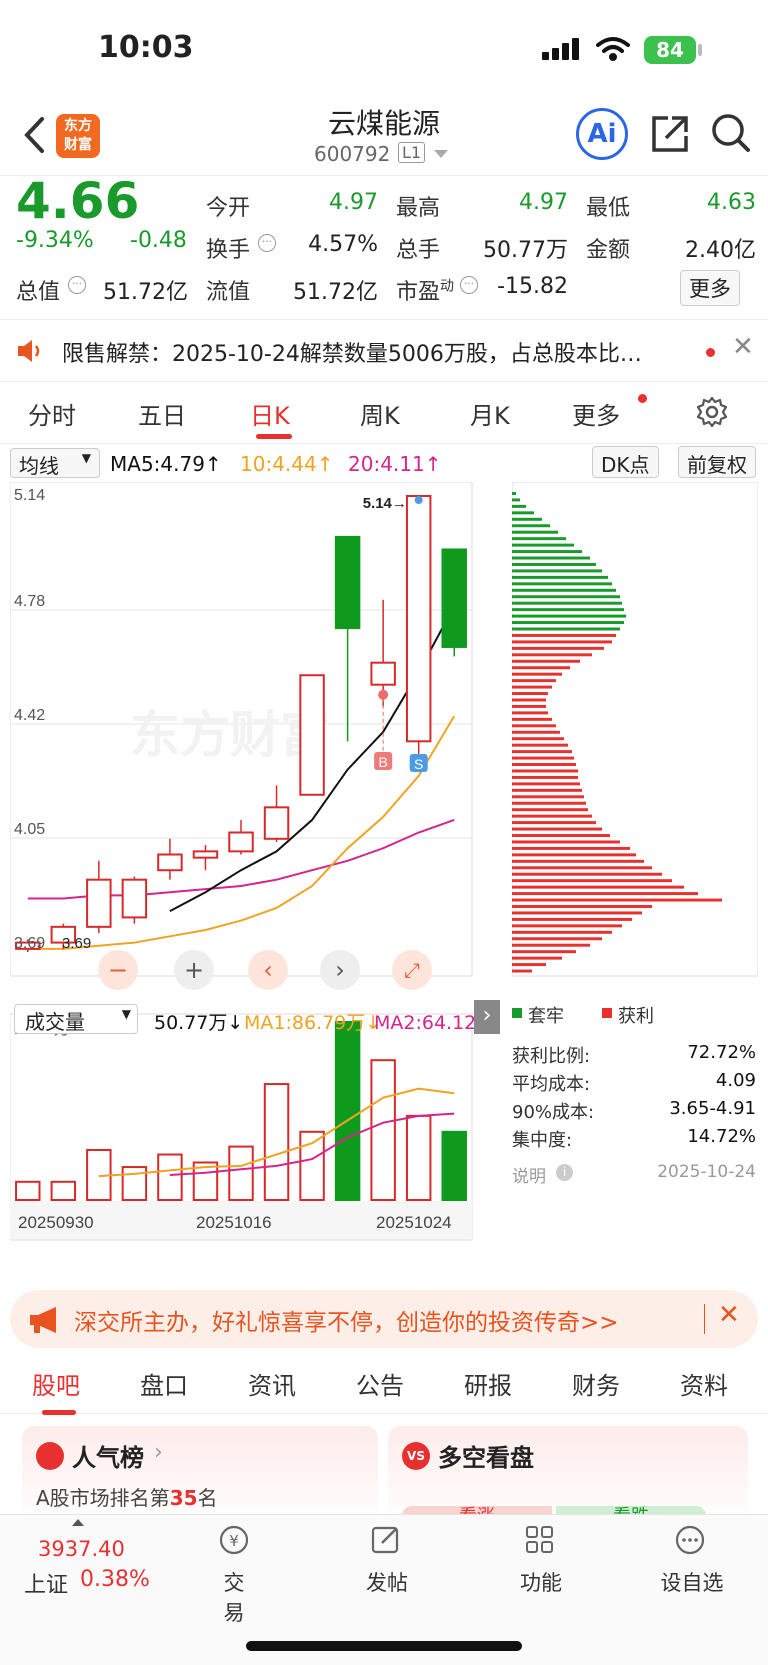 This screenshot has height=1665, width=768. I want to click on vs-title: 多空看盘, so click(486, 1458).